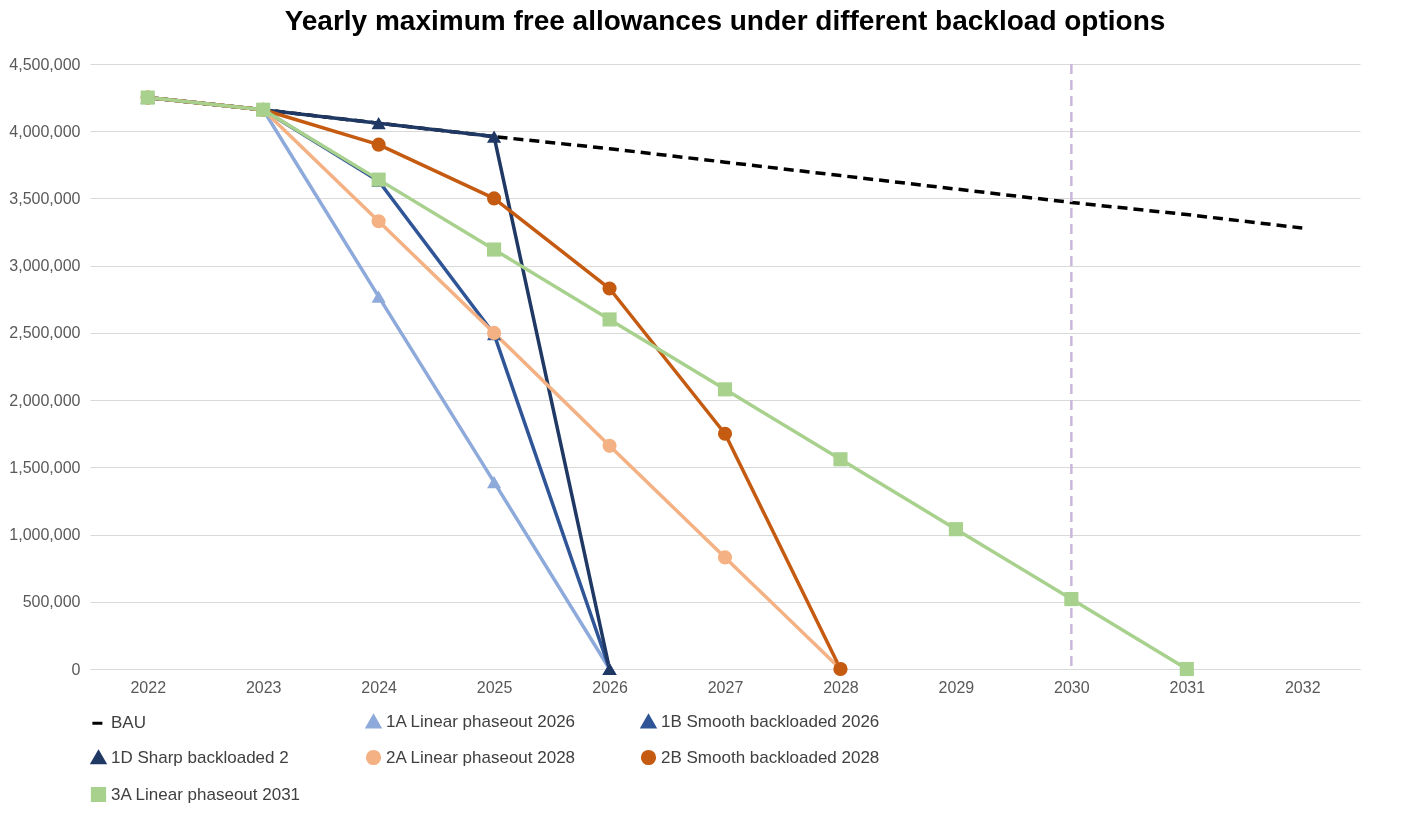  I want to click on x-tick-label: 2024, so click(379, 687).